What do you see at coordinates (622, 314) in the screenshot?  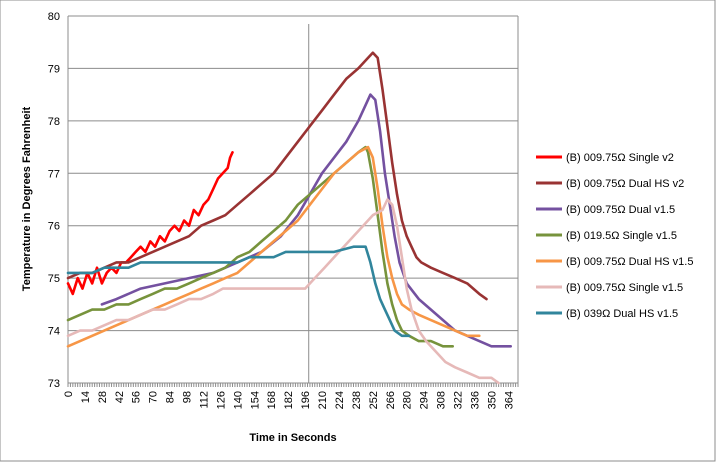 I see `legend-label-7: (B) 039Ω Dual HS v1.5` at bounding box center [622, 314].